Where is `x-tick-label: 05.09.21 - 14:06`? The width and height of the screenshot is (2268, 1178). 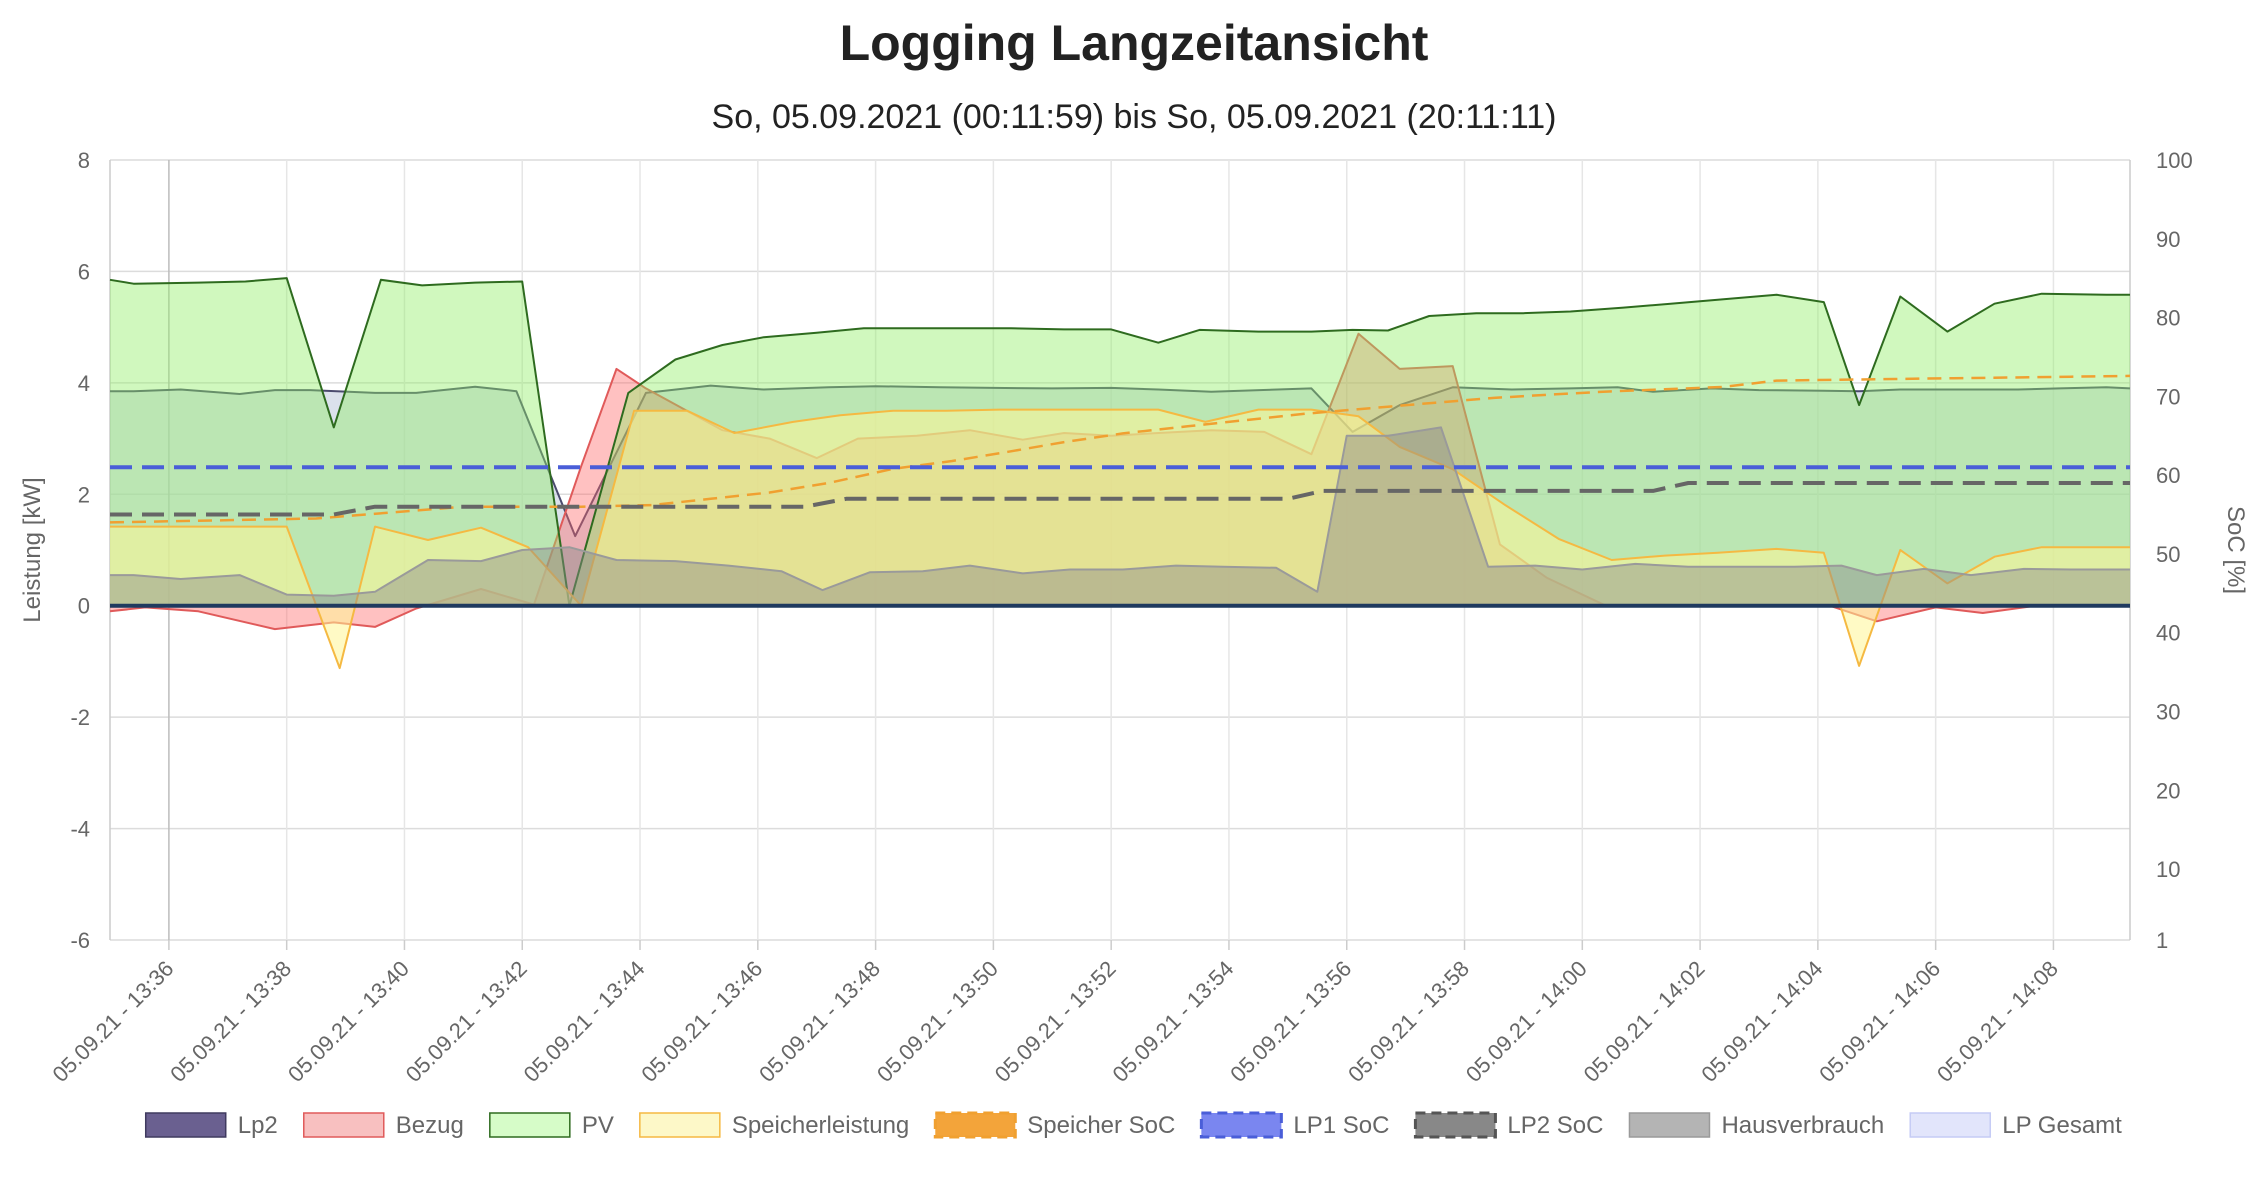
x-tick-label: 05.09.21 - 14:06 is located at coordinates (1879, 1021).